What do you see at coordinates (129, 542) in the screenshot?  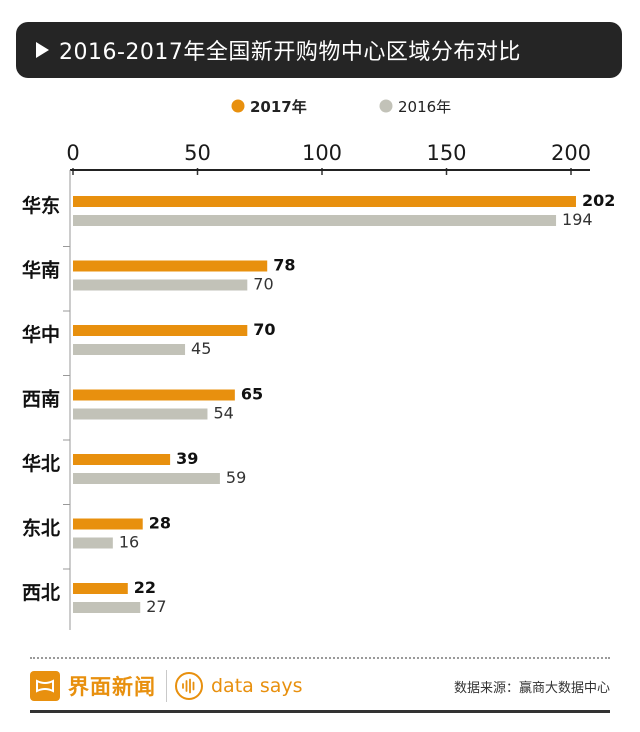 I see `data-label: 16` at bounding box center [129, 542].